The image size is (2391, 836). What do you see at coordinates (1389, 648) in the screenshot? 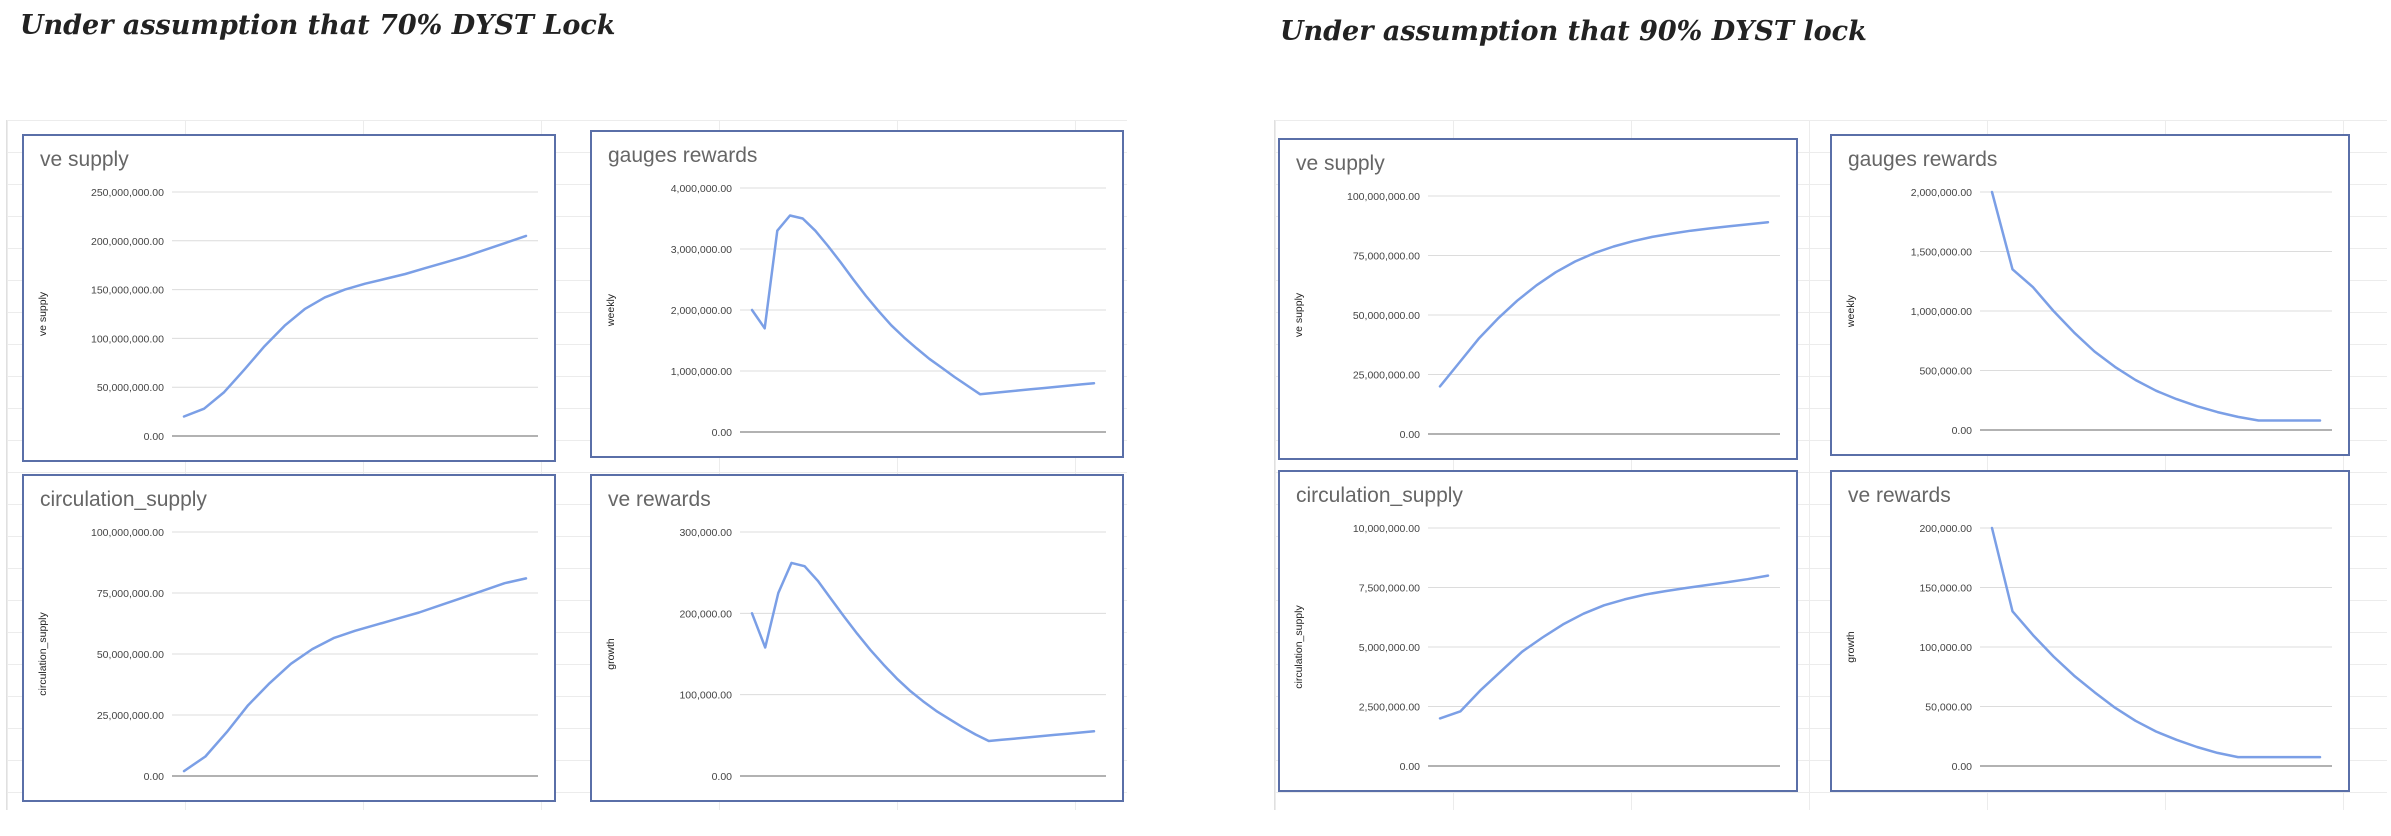
I see `y-tick-label: 5,000,000.00` at bounding box center [1389, 648].